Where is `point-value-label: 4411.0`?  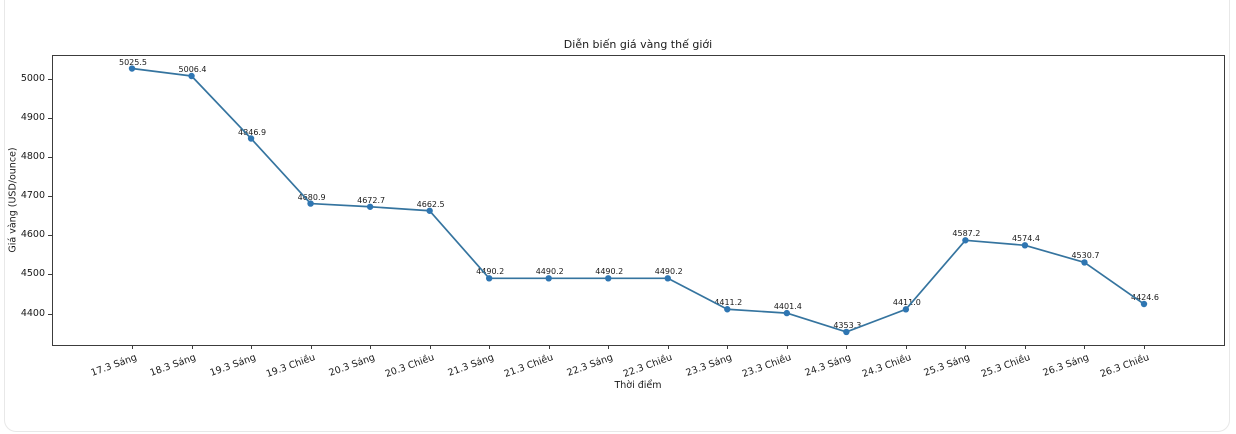 point-value-label: 4411.0 is located at coordinates (906, 303).